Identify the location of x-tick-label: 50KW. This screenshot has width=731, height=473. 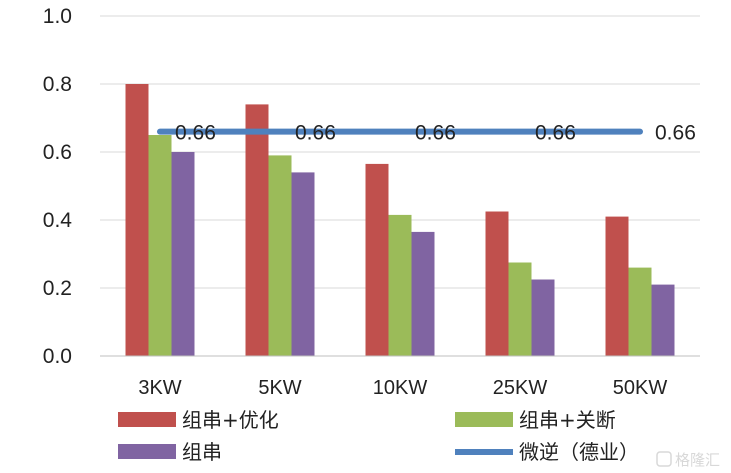
(640, 388).